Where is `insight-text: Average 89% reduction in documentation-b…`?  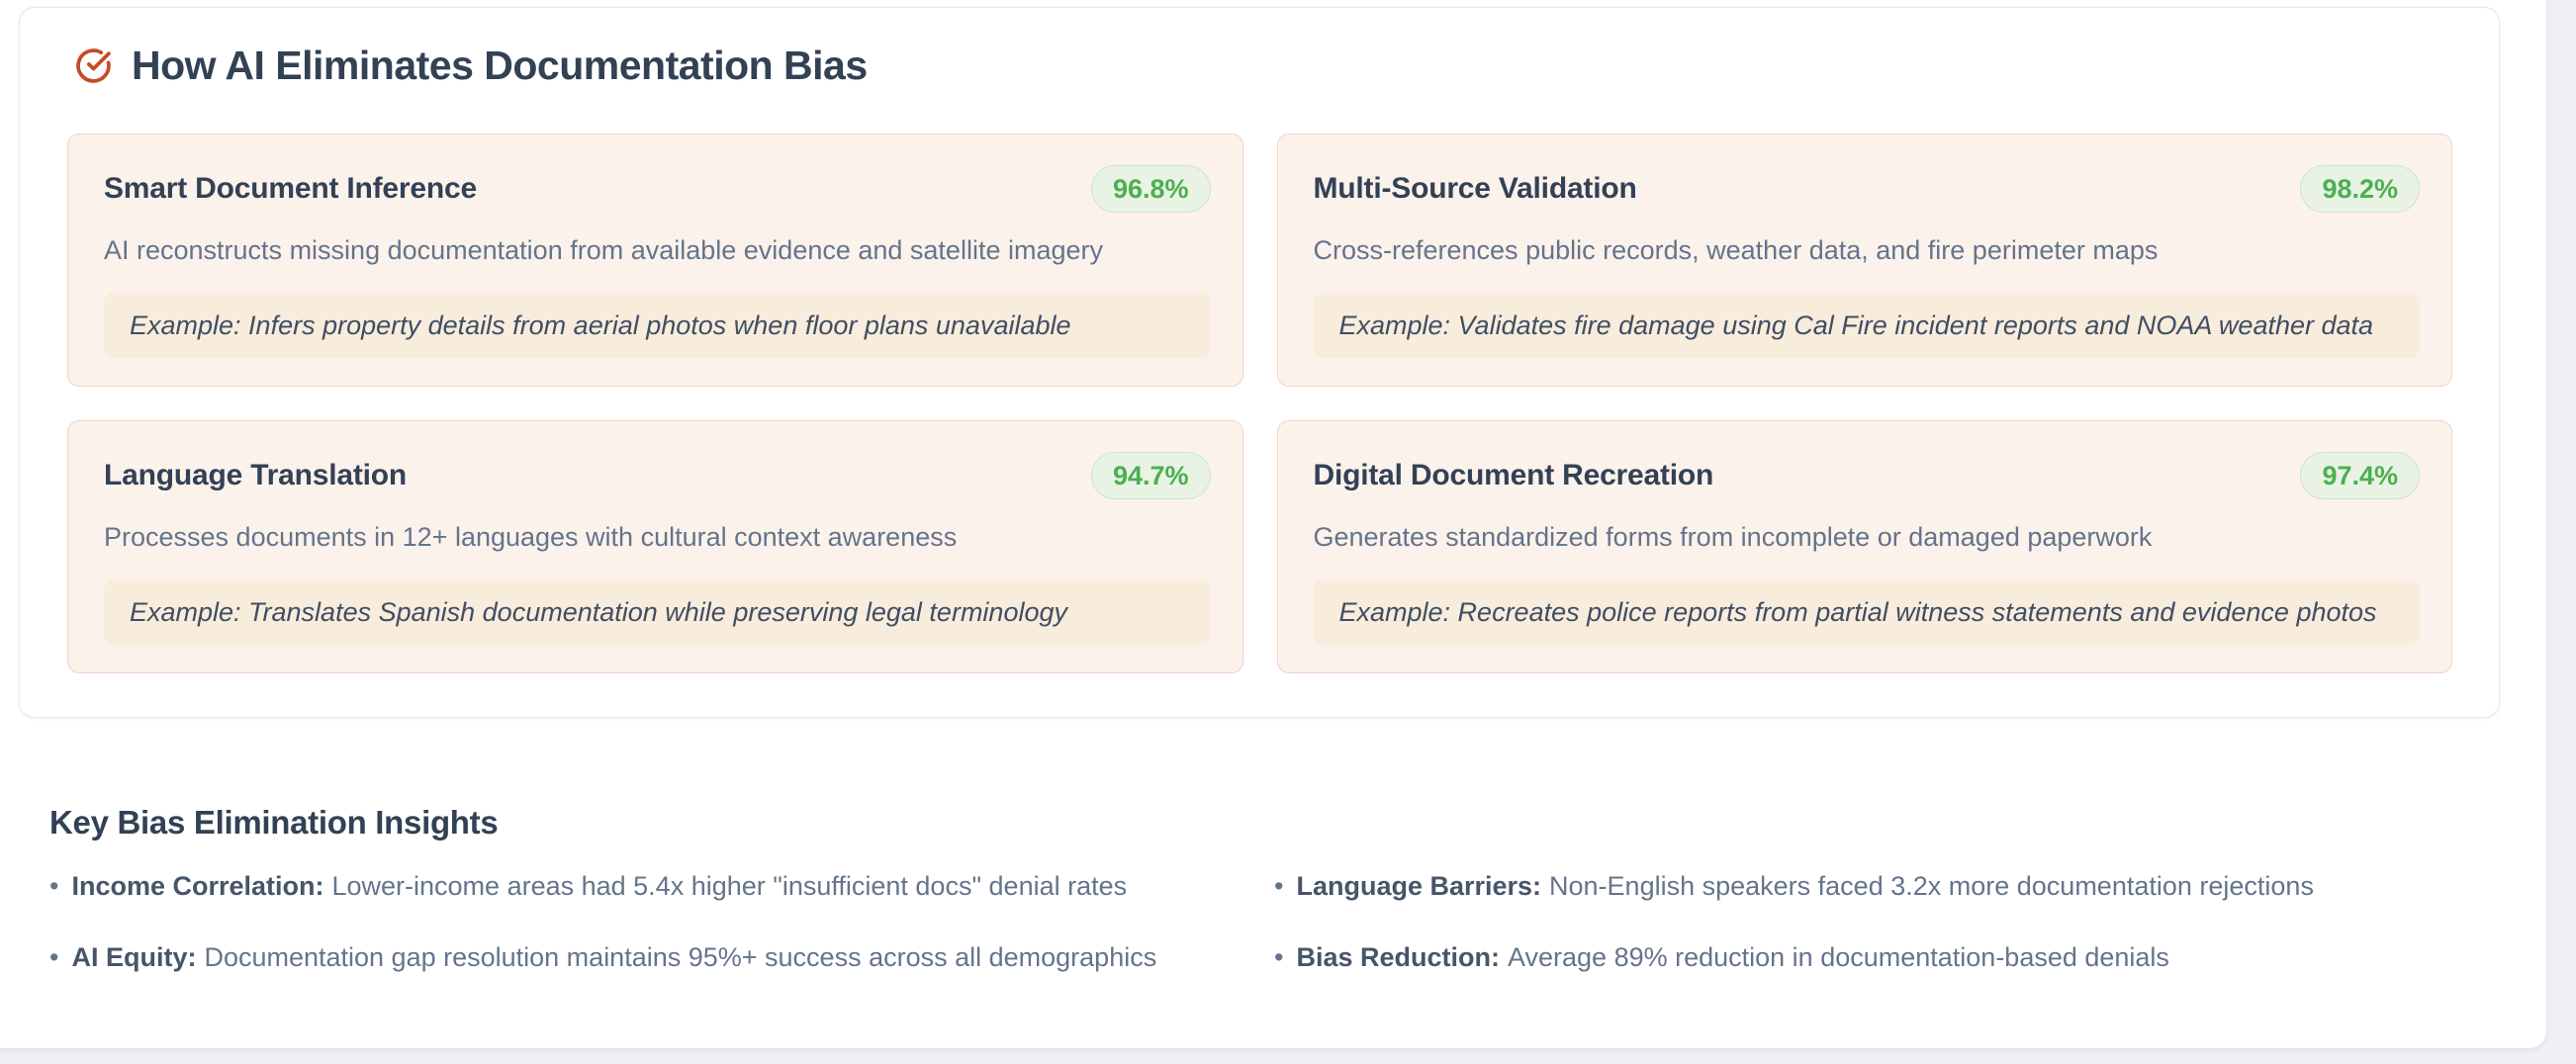
insight-text: Average 89% reduction in documentation-b… is located at coordinates (1838, 957).